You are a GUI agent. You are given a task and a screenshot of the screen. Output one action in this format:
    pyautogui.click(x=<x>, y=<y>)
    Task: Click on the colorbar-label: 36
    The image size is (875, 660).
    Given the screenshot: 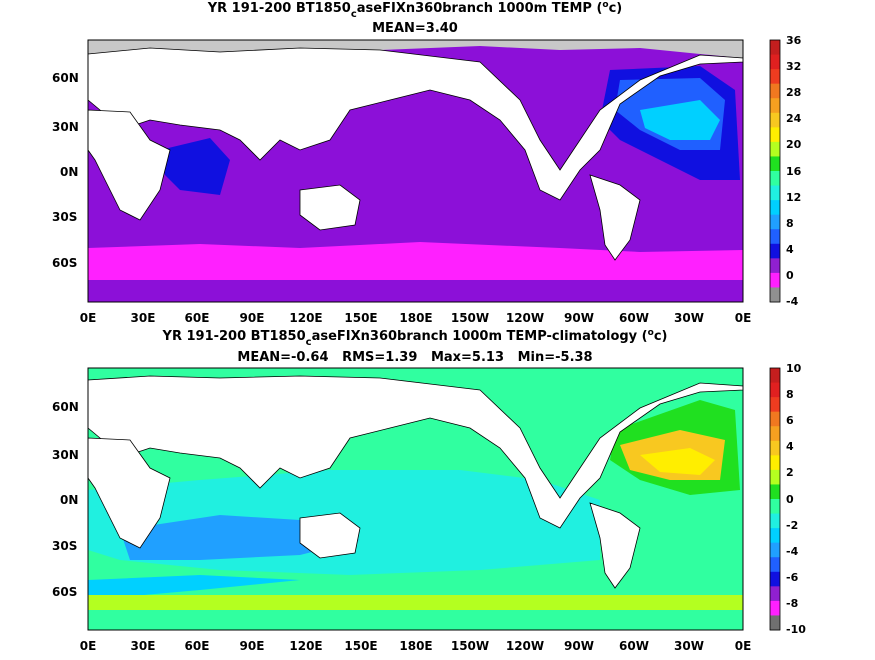 What is the action you would take?
    pyautogui.click(x=794, y=40)
    